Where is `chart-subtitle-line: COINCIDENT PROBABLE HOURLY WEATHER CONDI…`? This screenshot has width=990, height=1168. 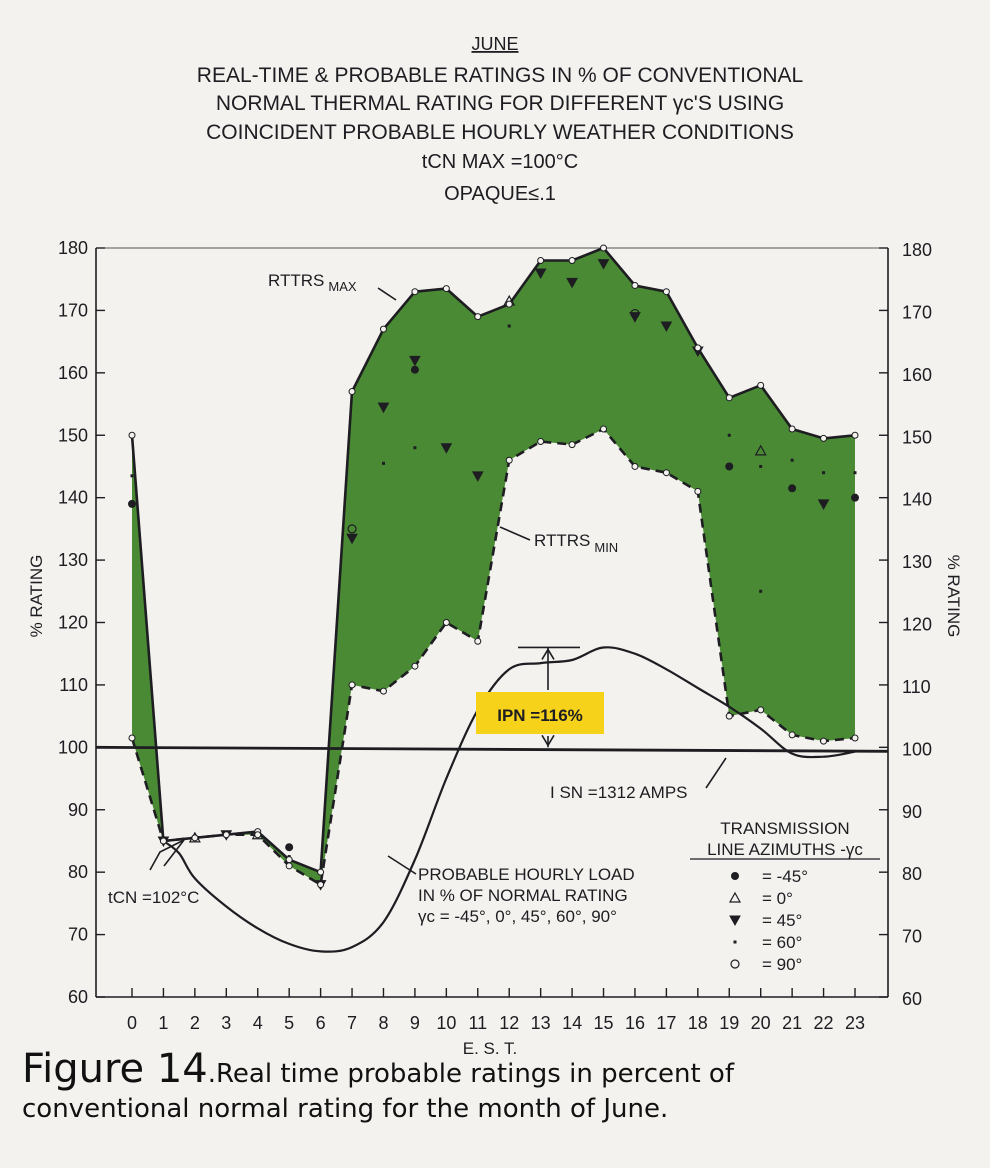 chart-subtitle-line: COINCIDENT PROBABLE HOURLY WEATHER CONDI… is located at coordinates (500, 132).